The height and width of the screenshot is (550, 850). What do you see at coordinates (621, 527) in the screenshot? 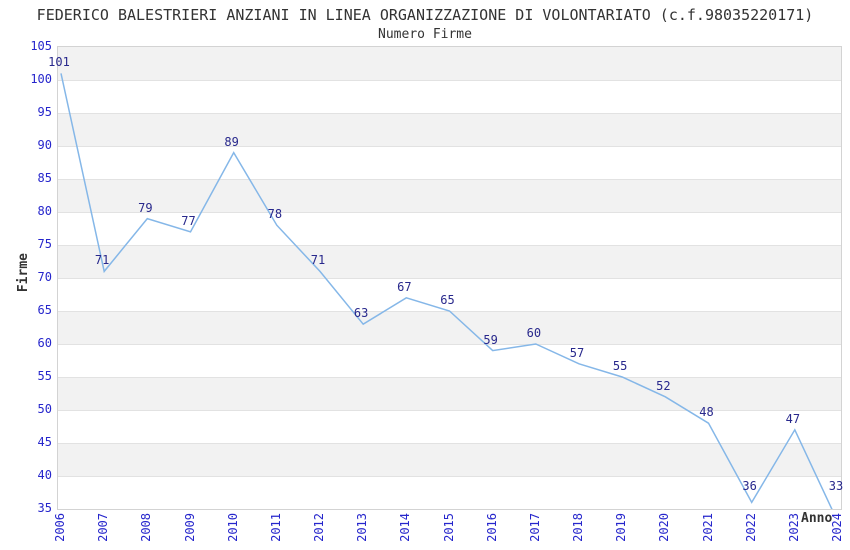
I see `x-tick-label: 2019` at bounding box center [621, 527].